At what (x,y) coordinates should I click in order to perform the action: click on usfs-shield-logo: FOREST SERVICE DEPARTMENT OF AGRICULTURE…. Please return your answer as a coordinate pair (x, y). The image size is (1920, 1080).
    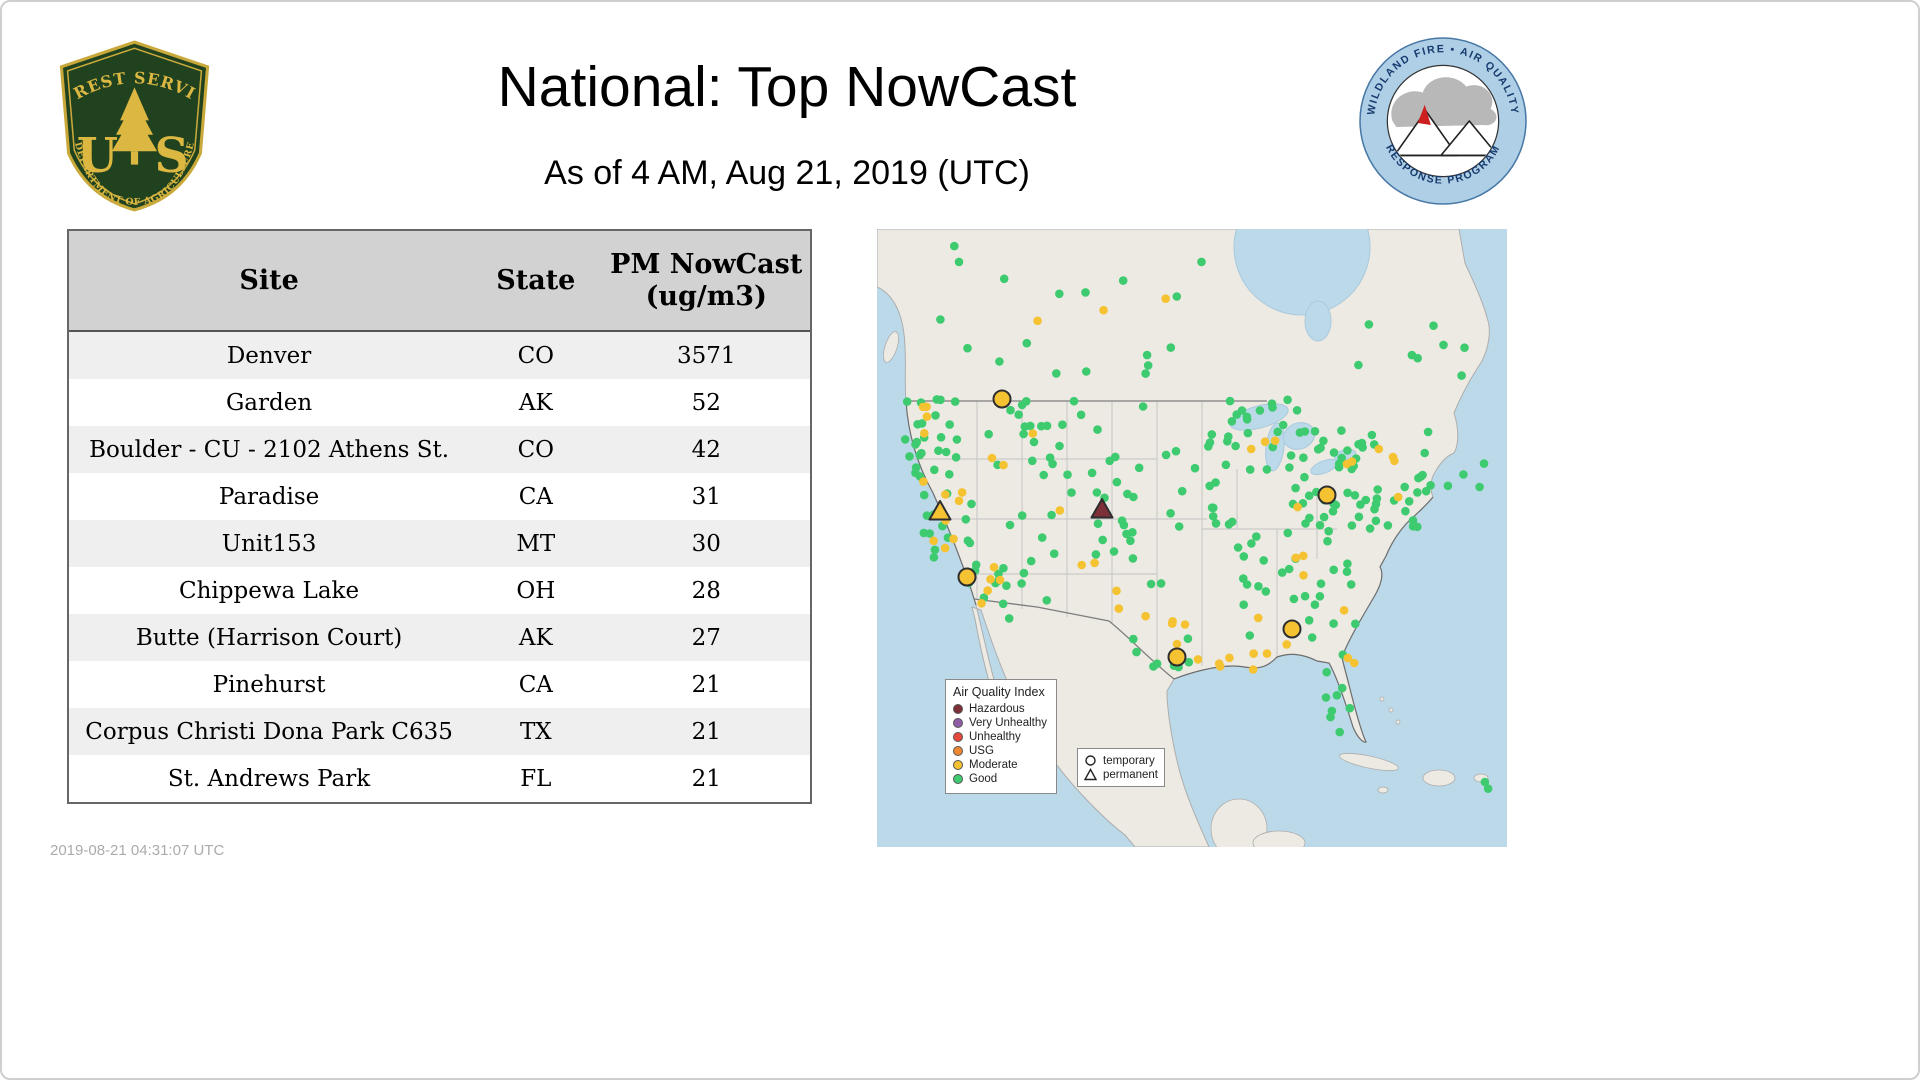
    Looking at the image, I should click on (131, 118).